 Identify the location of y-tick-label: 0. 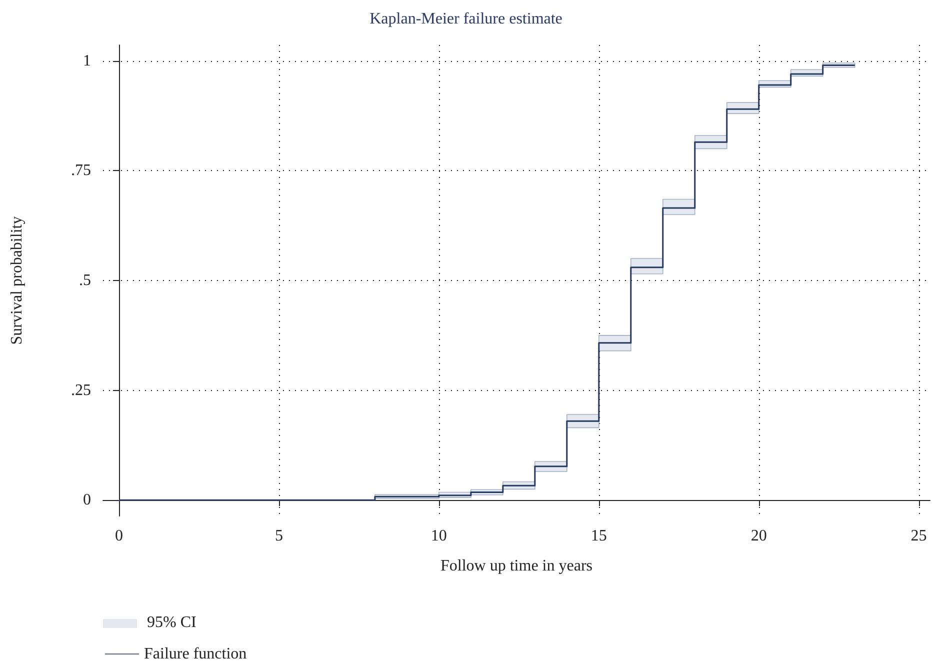
(87, 500).